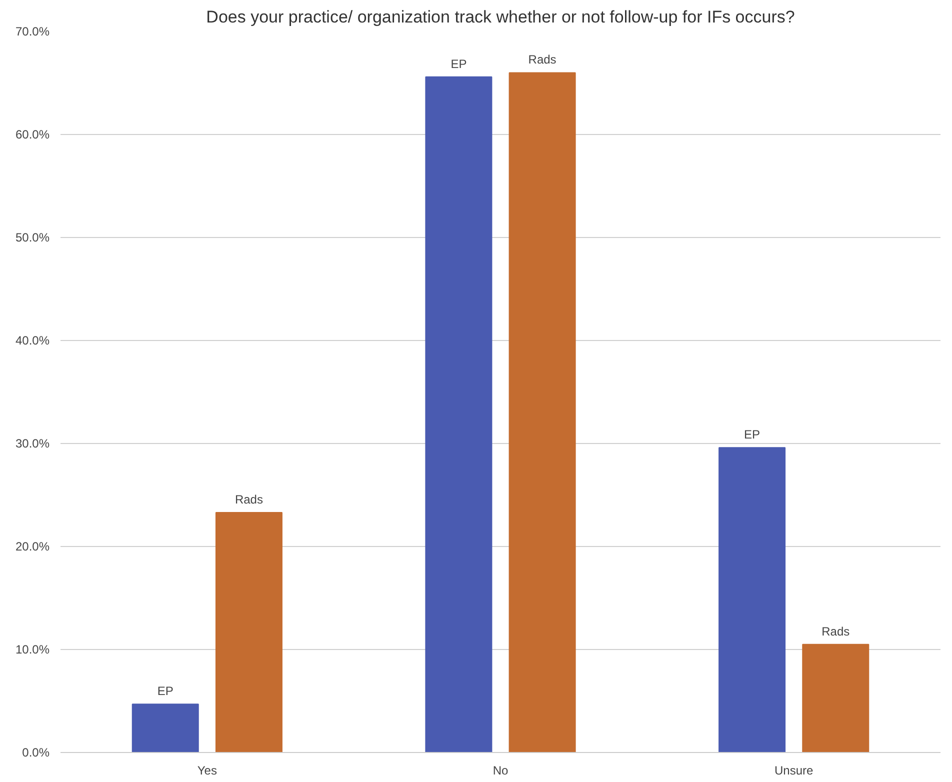 Image resolution: width=952 pixels, height=782 pixels. I want to click on y-tick-label: 40.0%, so click(32, 341).